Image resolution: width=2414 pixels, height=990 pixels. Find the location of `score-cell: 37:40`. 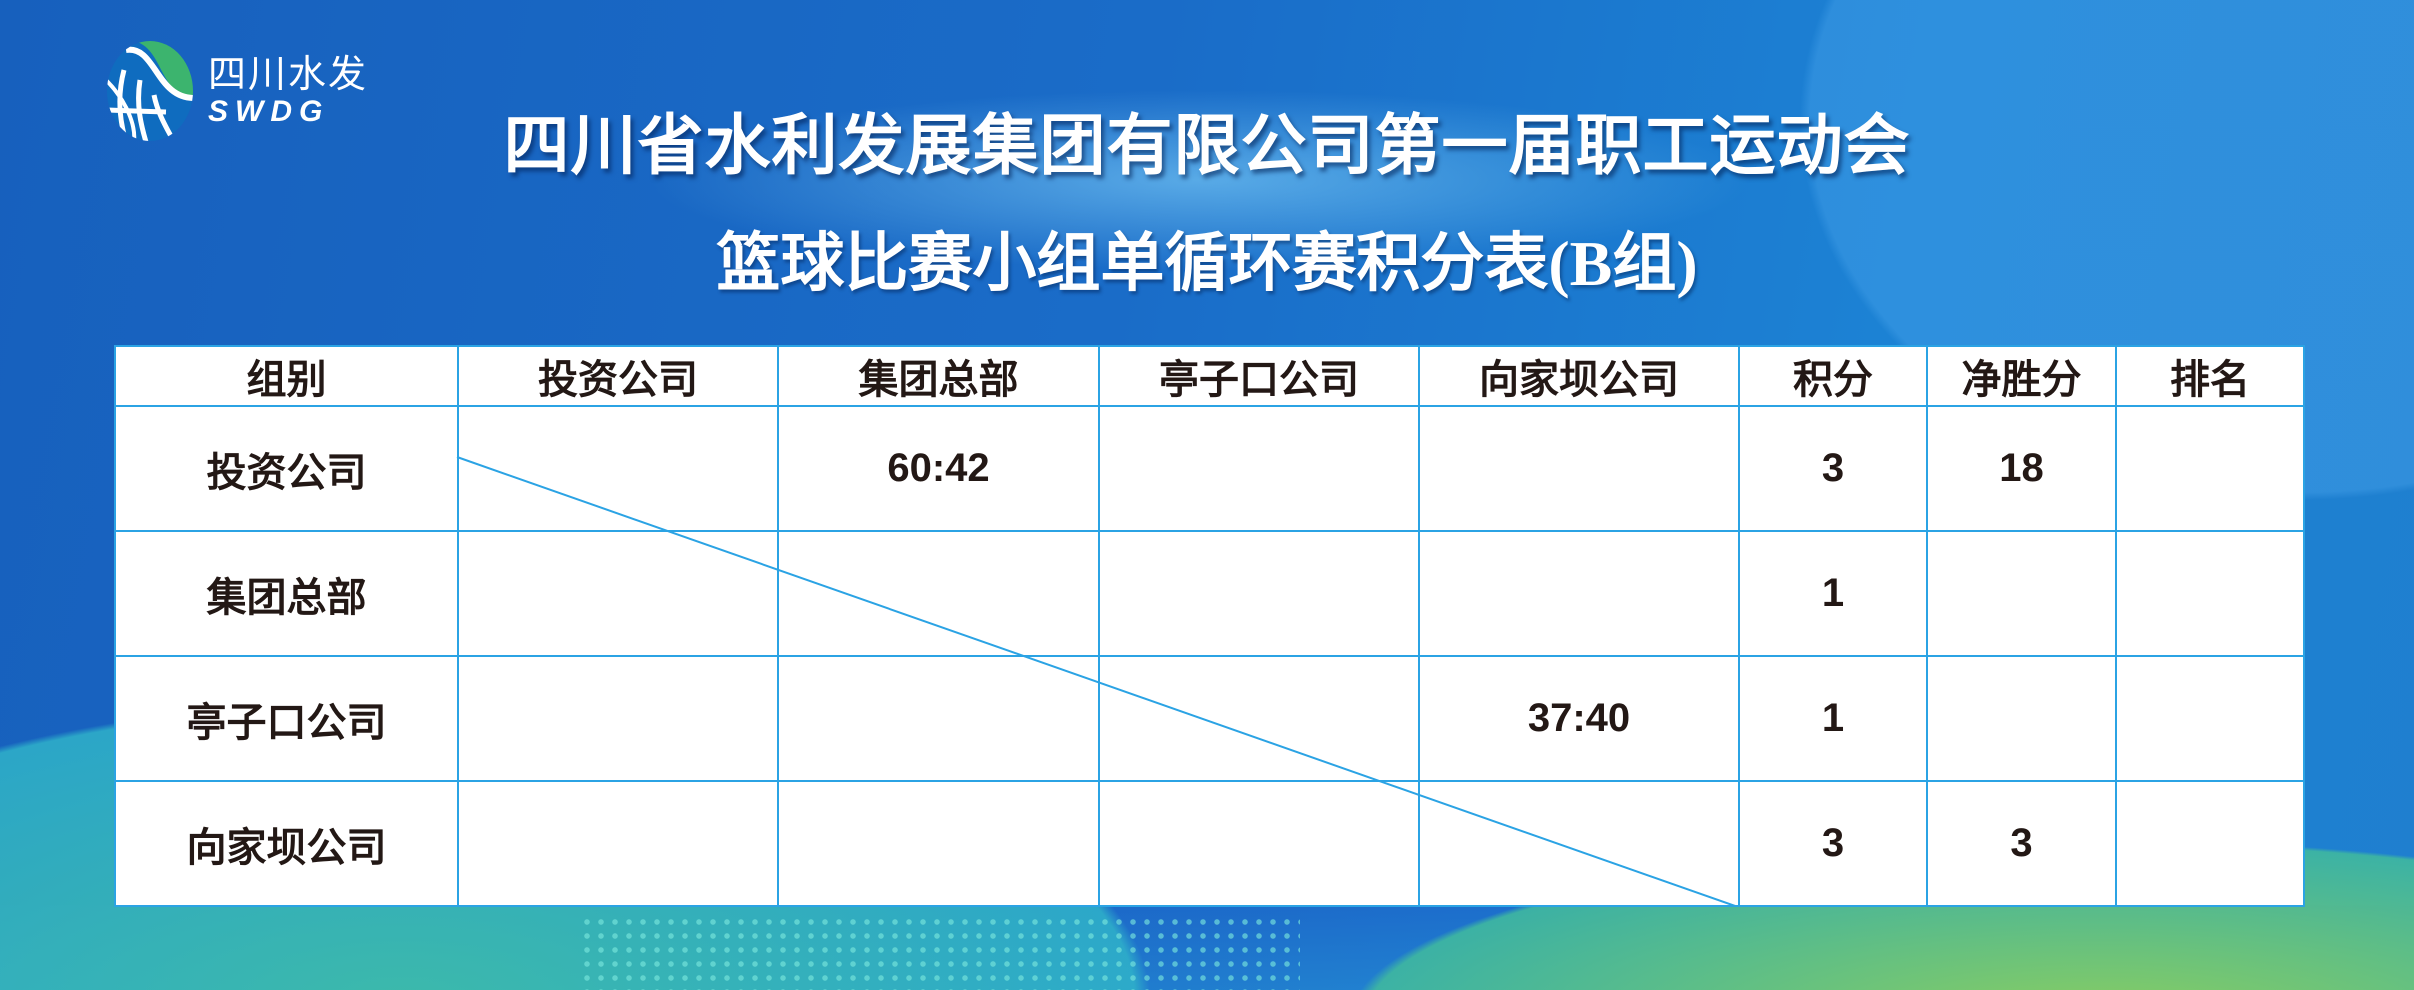

score-cell: 37:40 is located at coordinates (1579, 718).